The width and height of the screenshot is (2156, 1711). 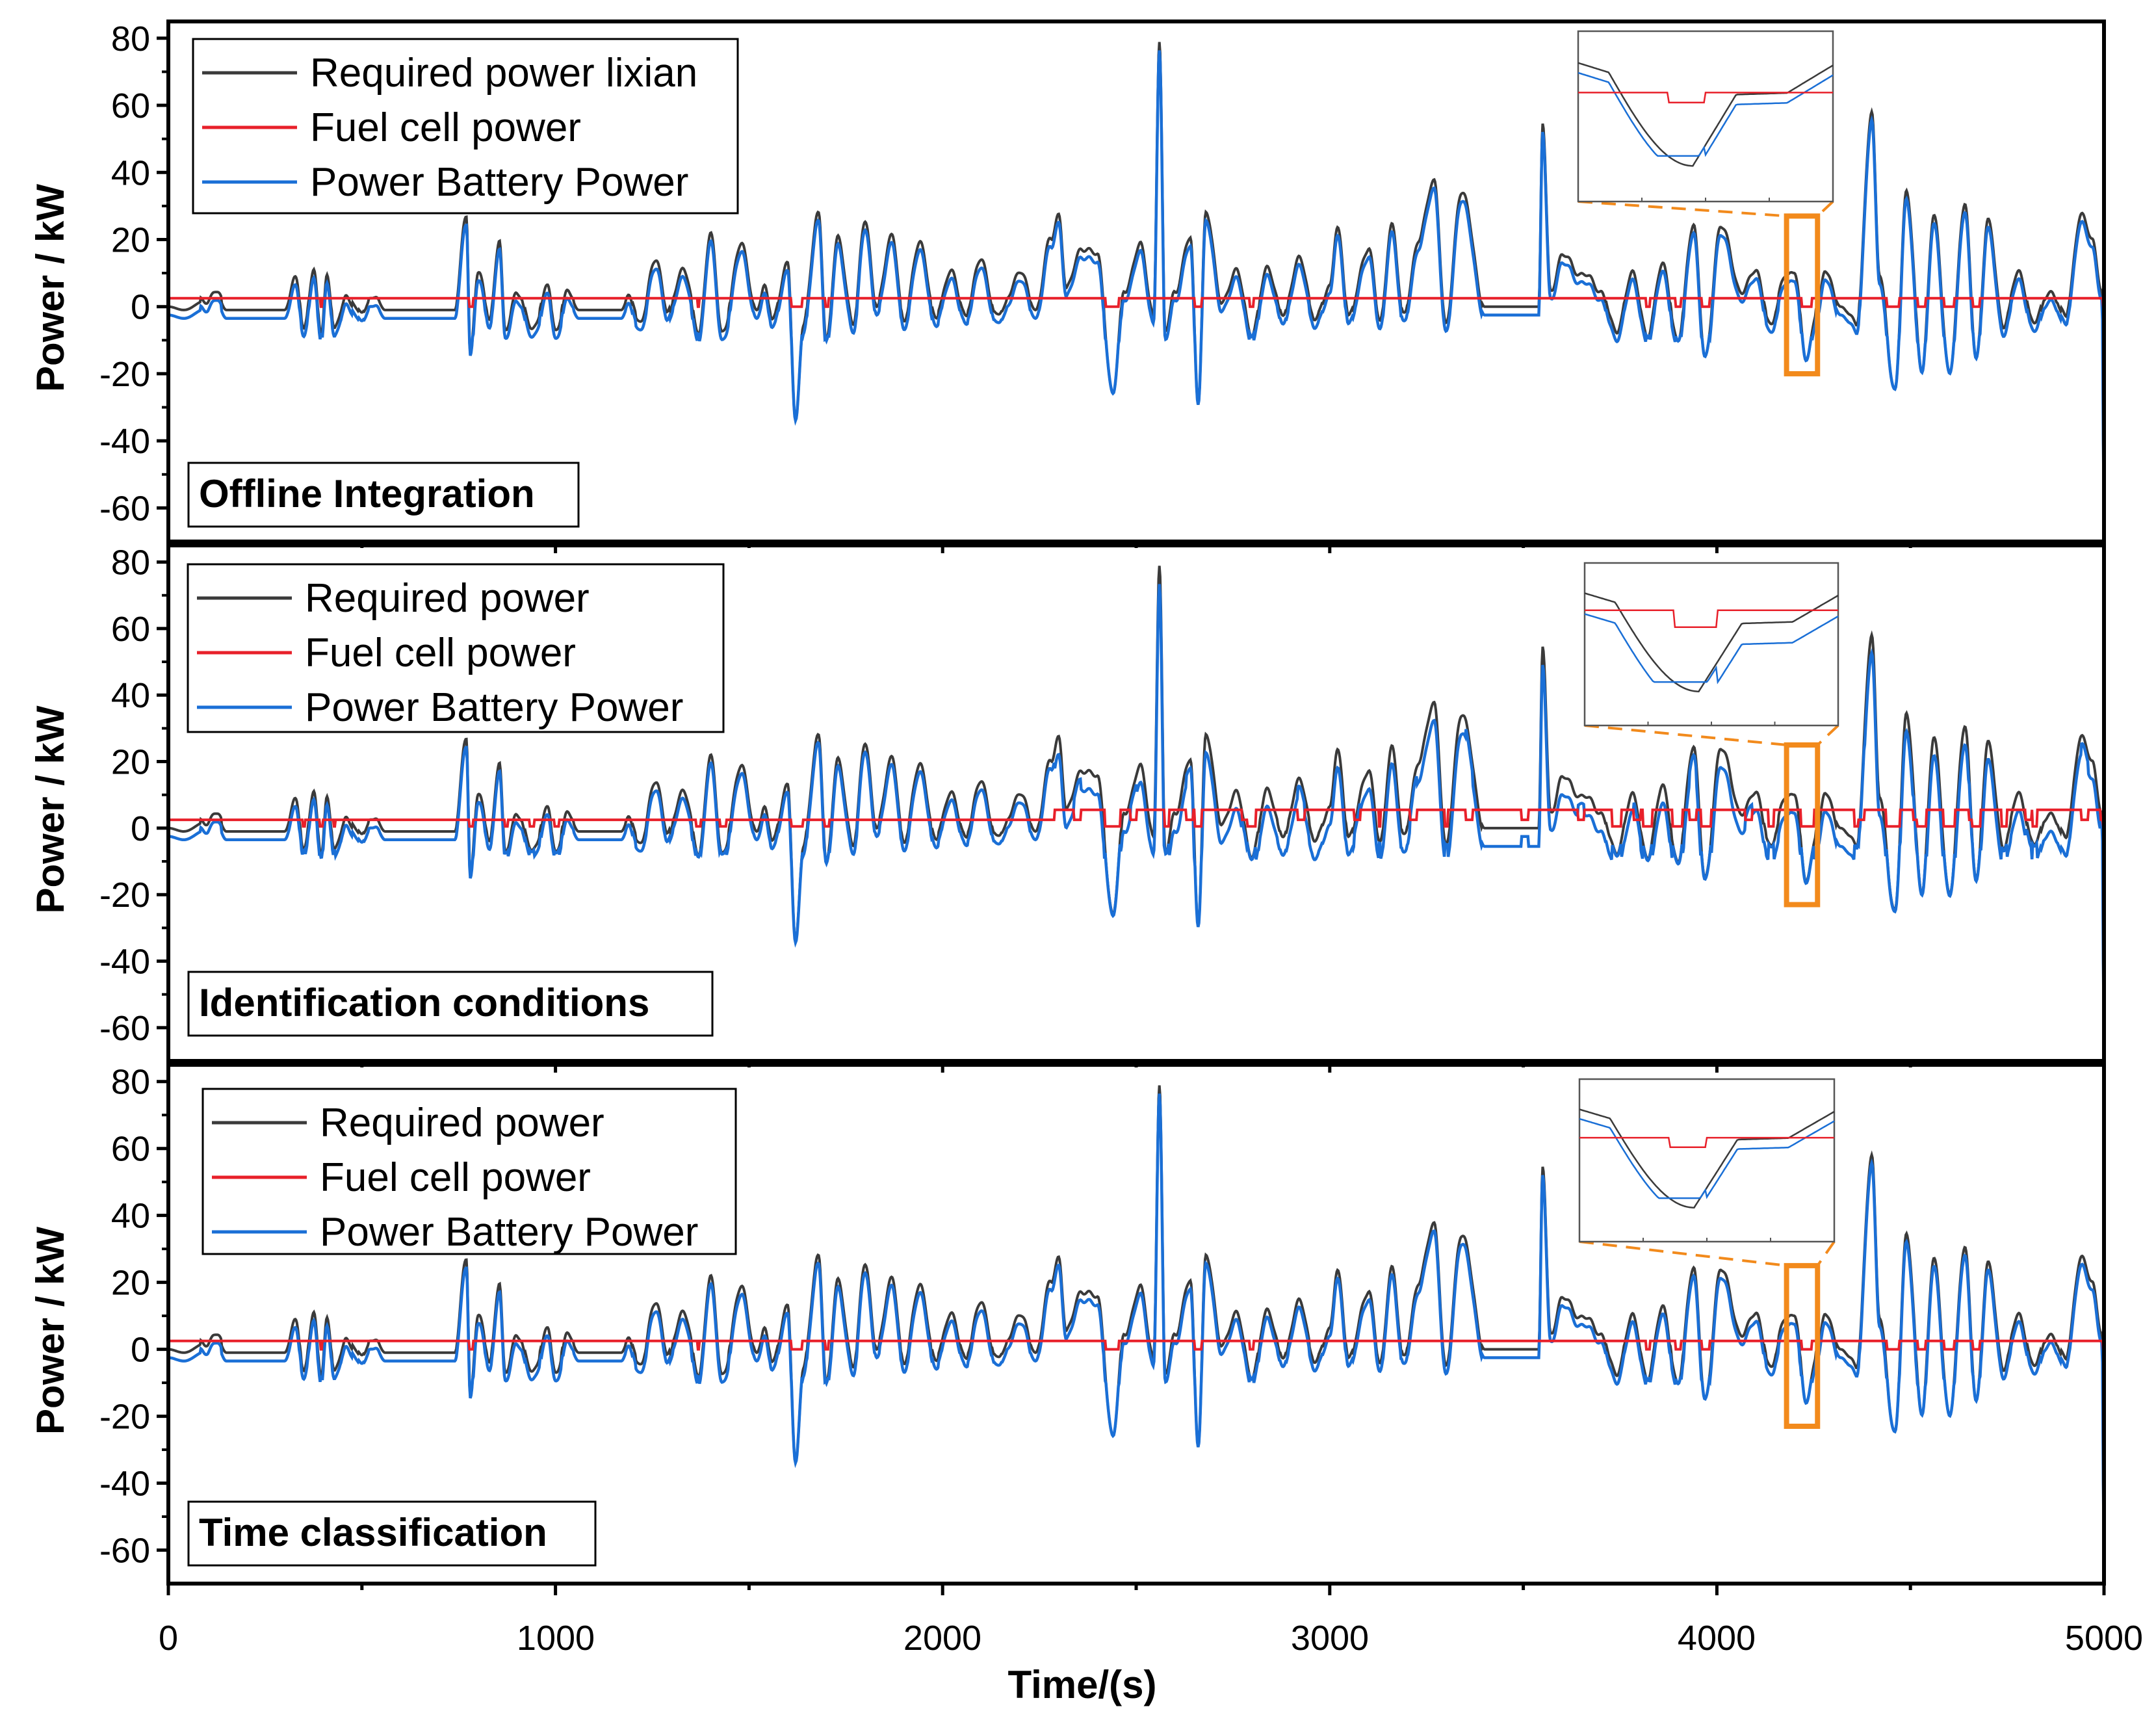 What do you see at coordinates (1717, 1639) in the screenshot?
I see `x-tick-label: 4000` at bounding box center [1717, 1639].